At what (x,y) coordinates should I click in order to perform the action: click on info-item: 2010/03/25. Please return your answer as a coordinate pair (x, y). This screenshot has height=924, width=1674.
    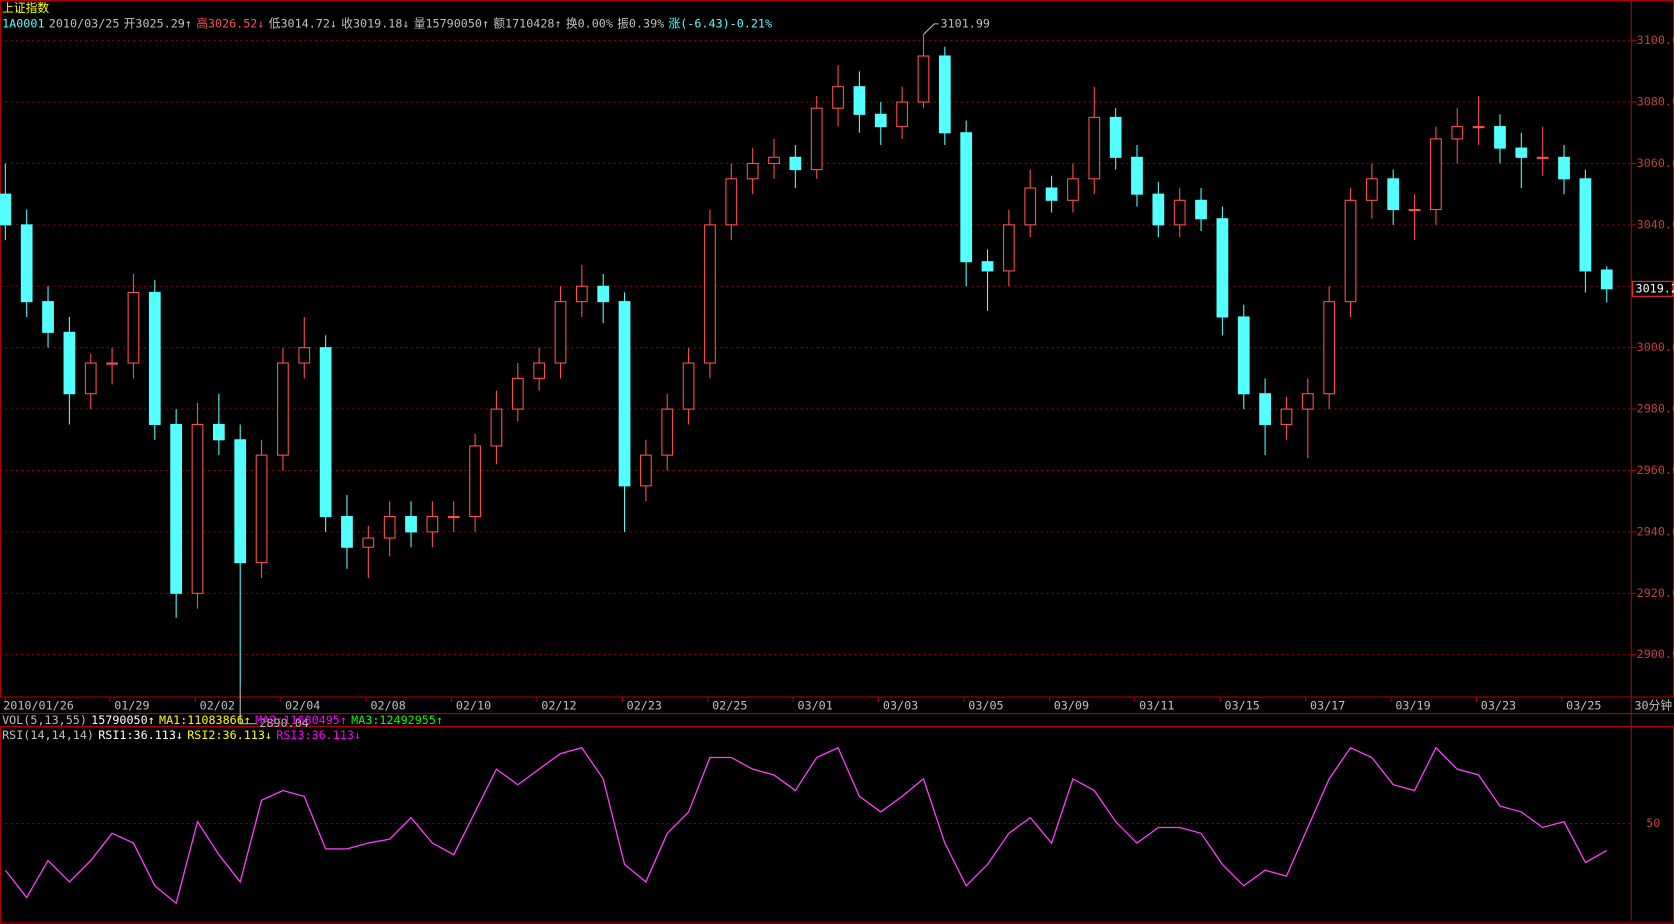
    Looking at the image, I should click on (84, 23).